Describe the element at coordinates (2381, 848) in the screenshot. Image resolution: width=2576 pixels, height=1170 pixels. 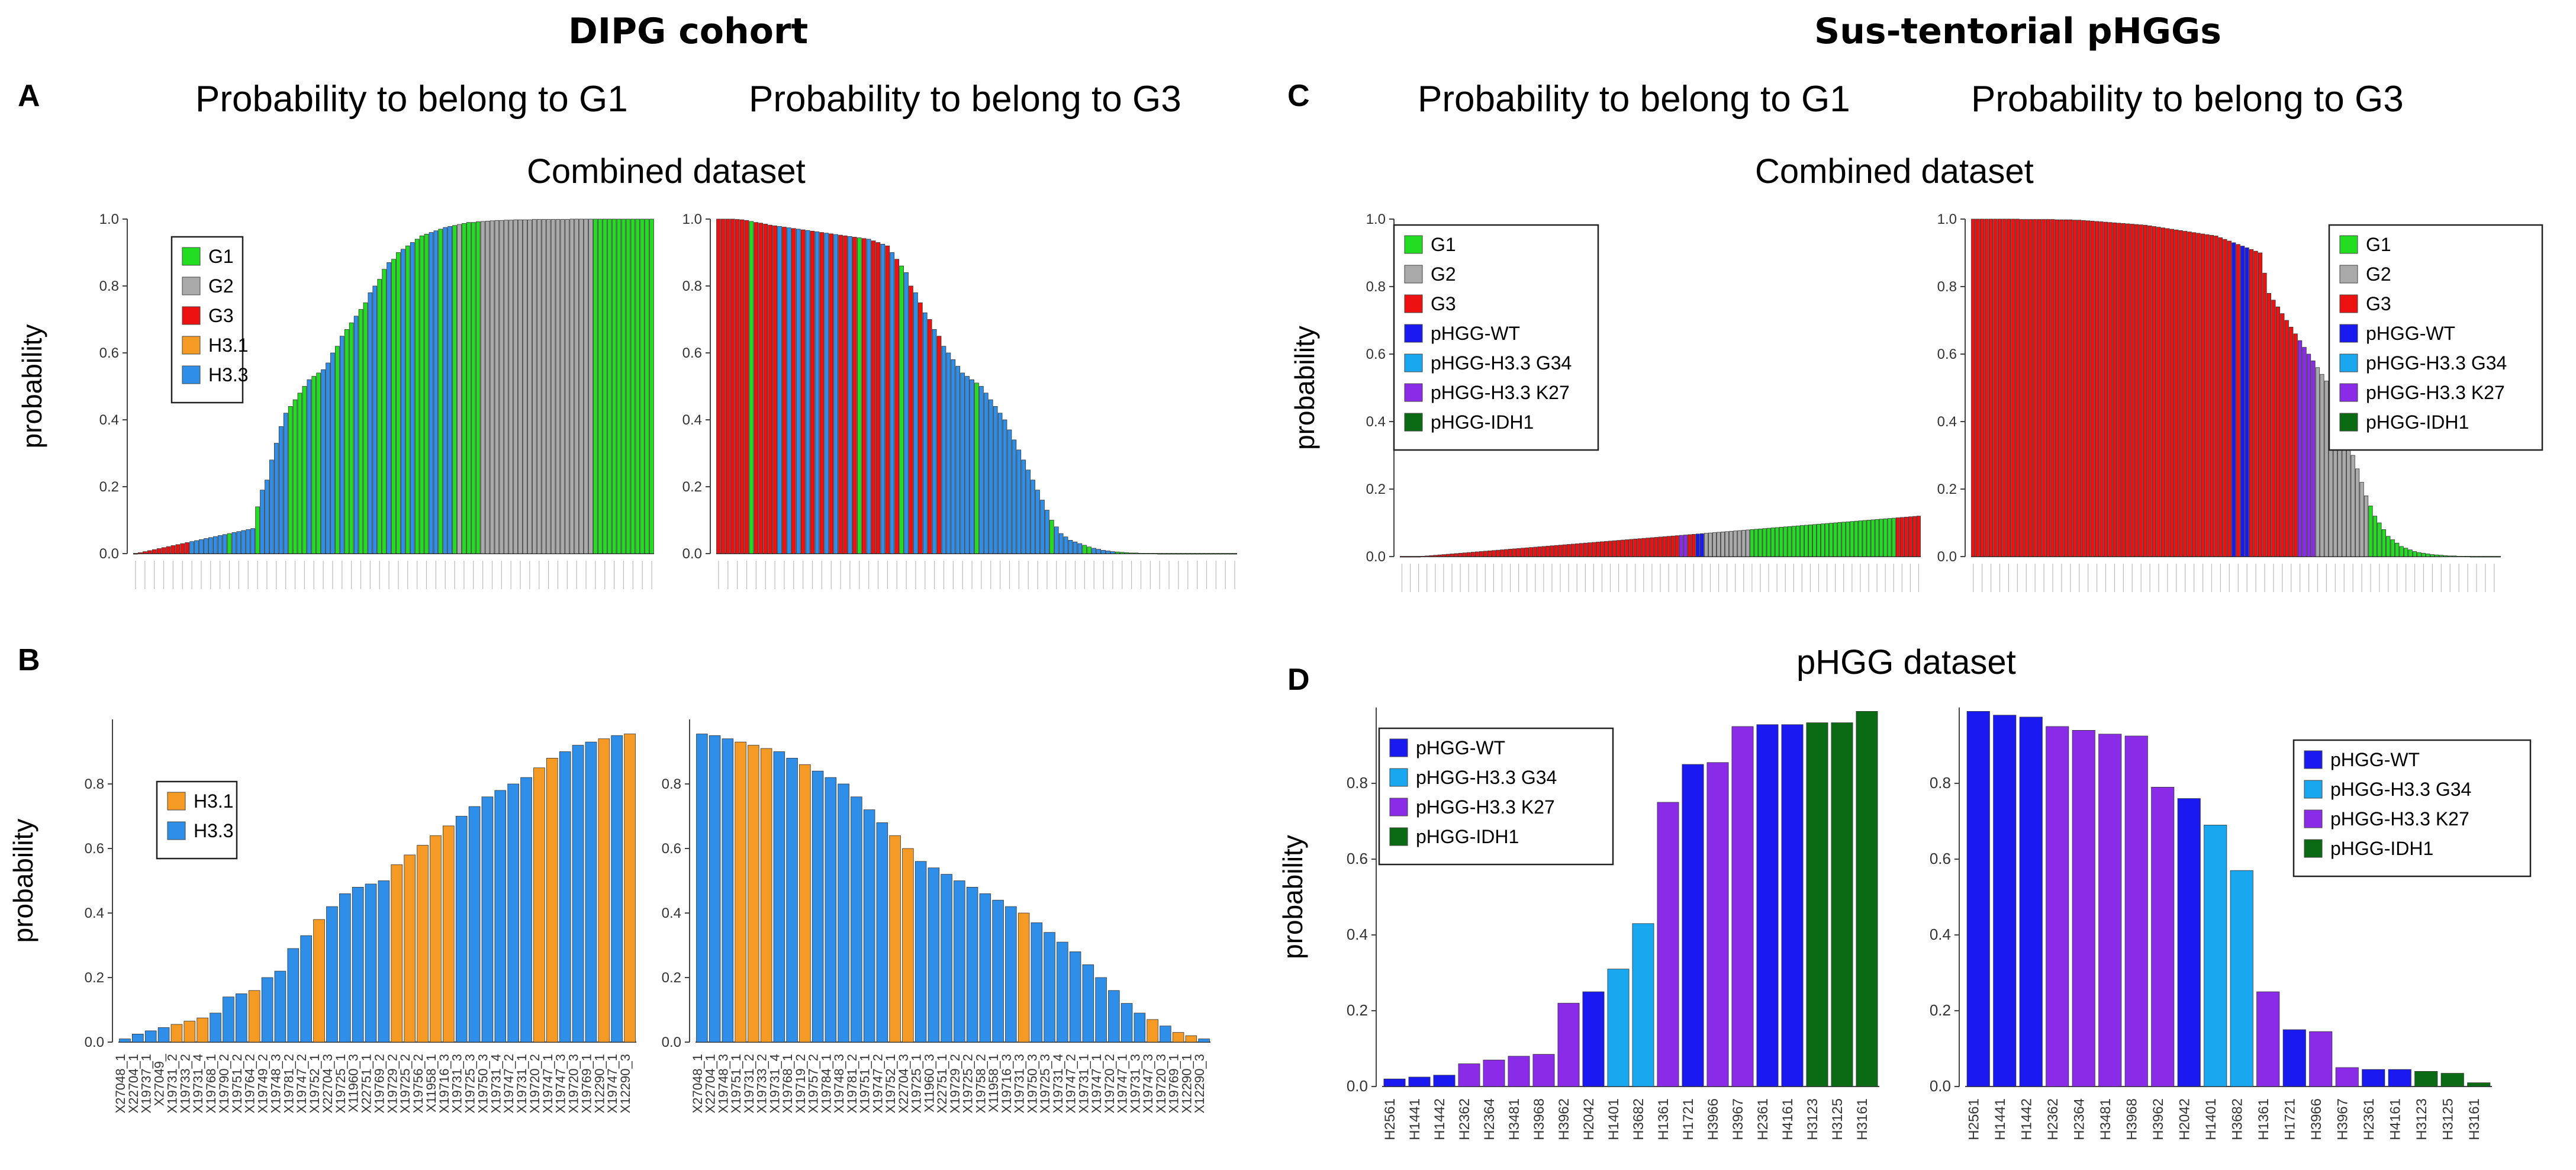
I see `legend-label: pHGG-IDH1` at that location.